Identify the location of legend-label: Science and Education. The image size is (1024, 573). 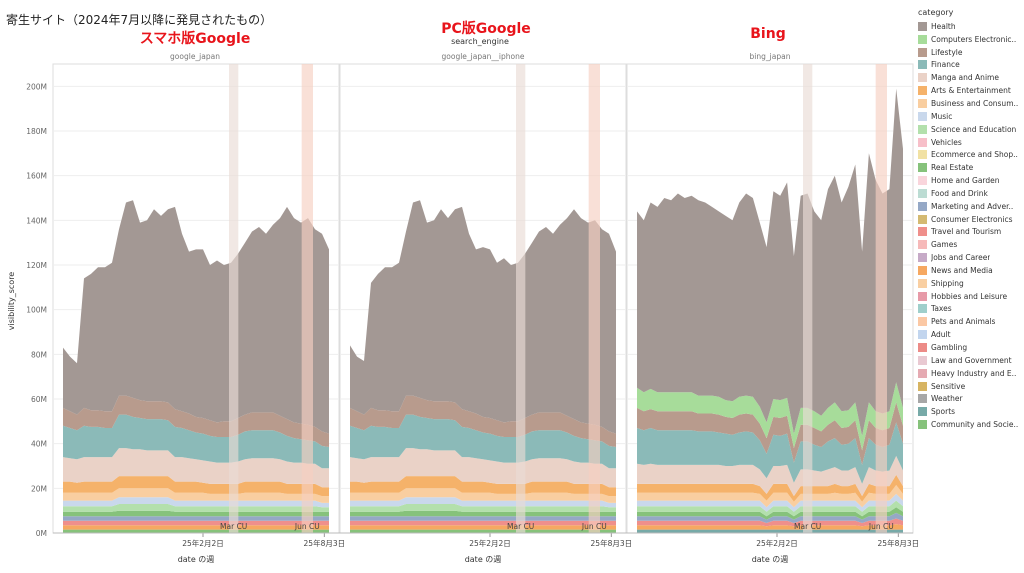
(974, 129).